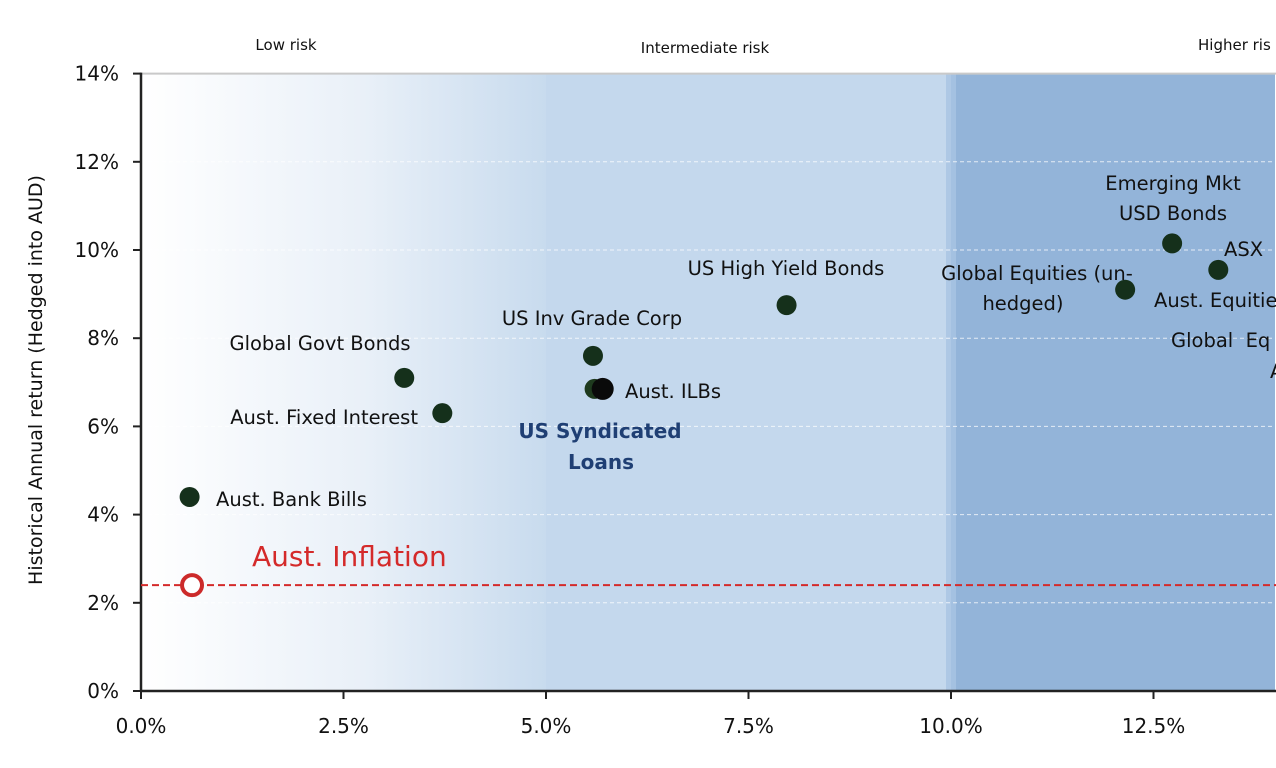  Describe the element at coordinates (786, 268) in the screenshot. I see `label-us-high-yield-bonds: US High Yield Bonds` at that location.